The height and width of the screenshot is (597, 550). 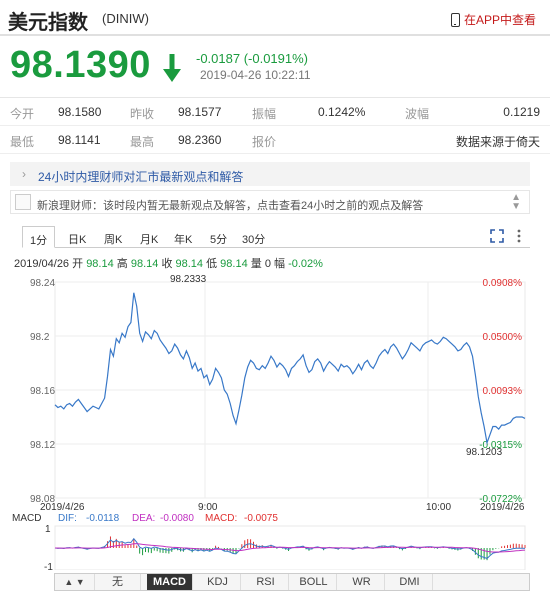 What do you see at coordinates (149, 240) in the screenshot?
I see `tab-monthly: 月K` at bounding box center [149, 240].